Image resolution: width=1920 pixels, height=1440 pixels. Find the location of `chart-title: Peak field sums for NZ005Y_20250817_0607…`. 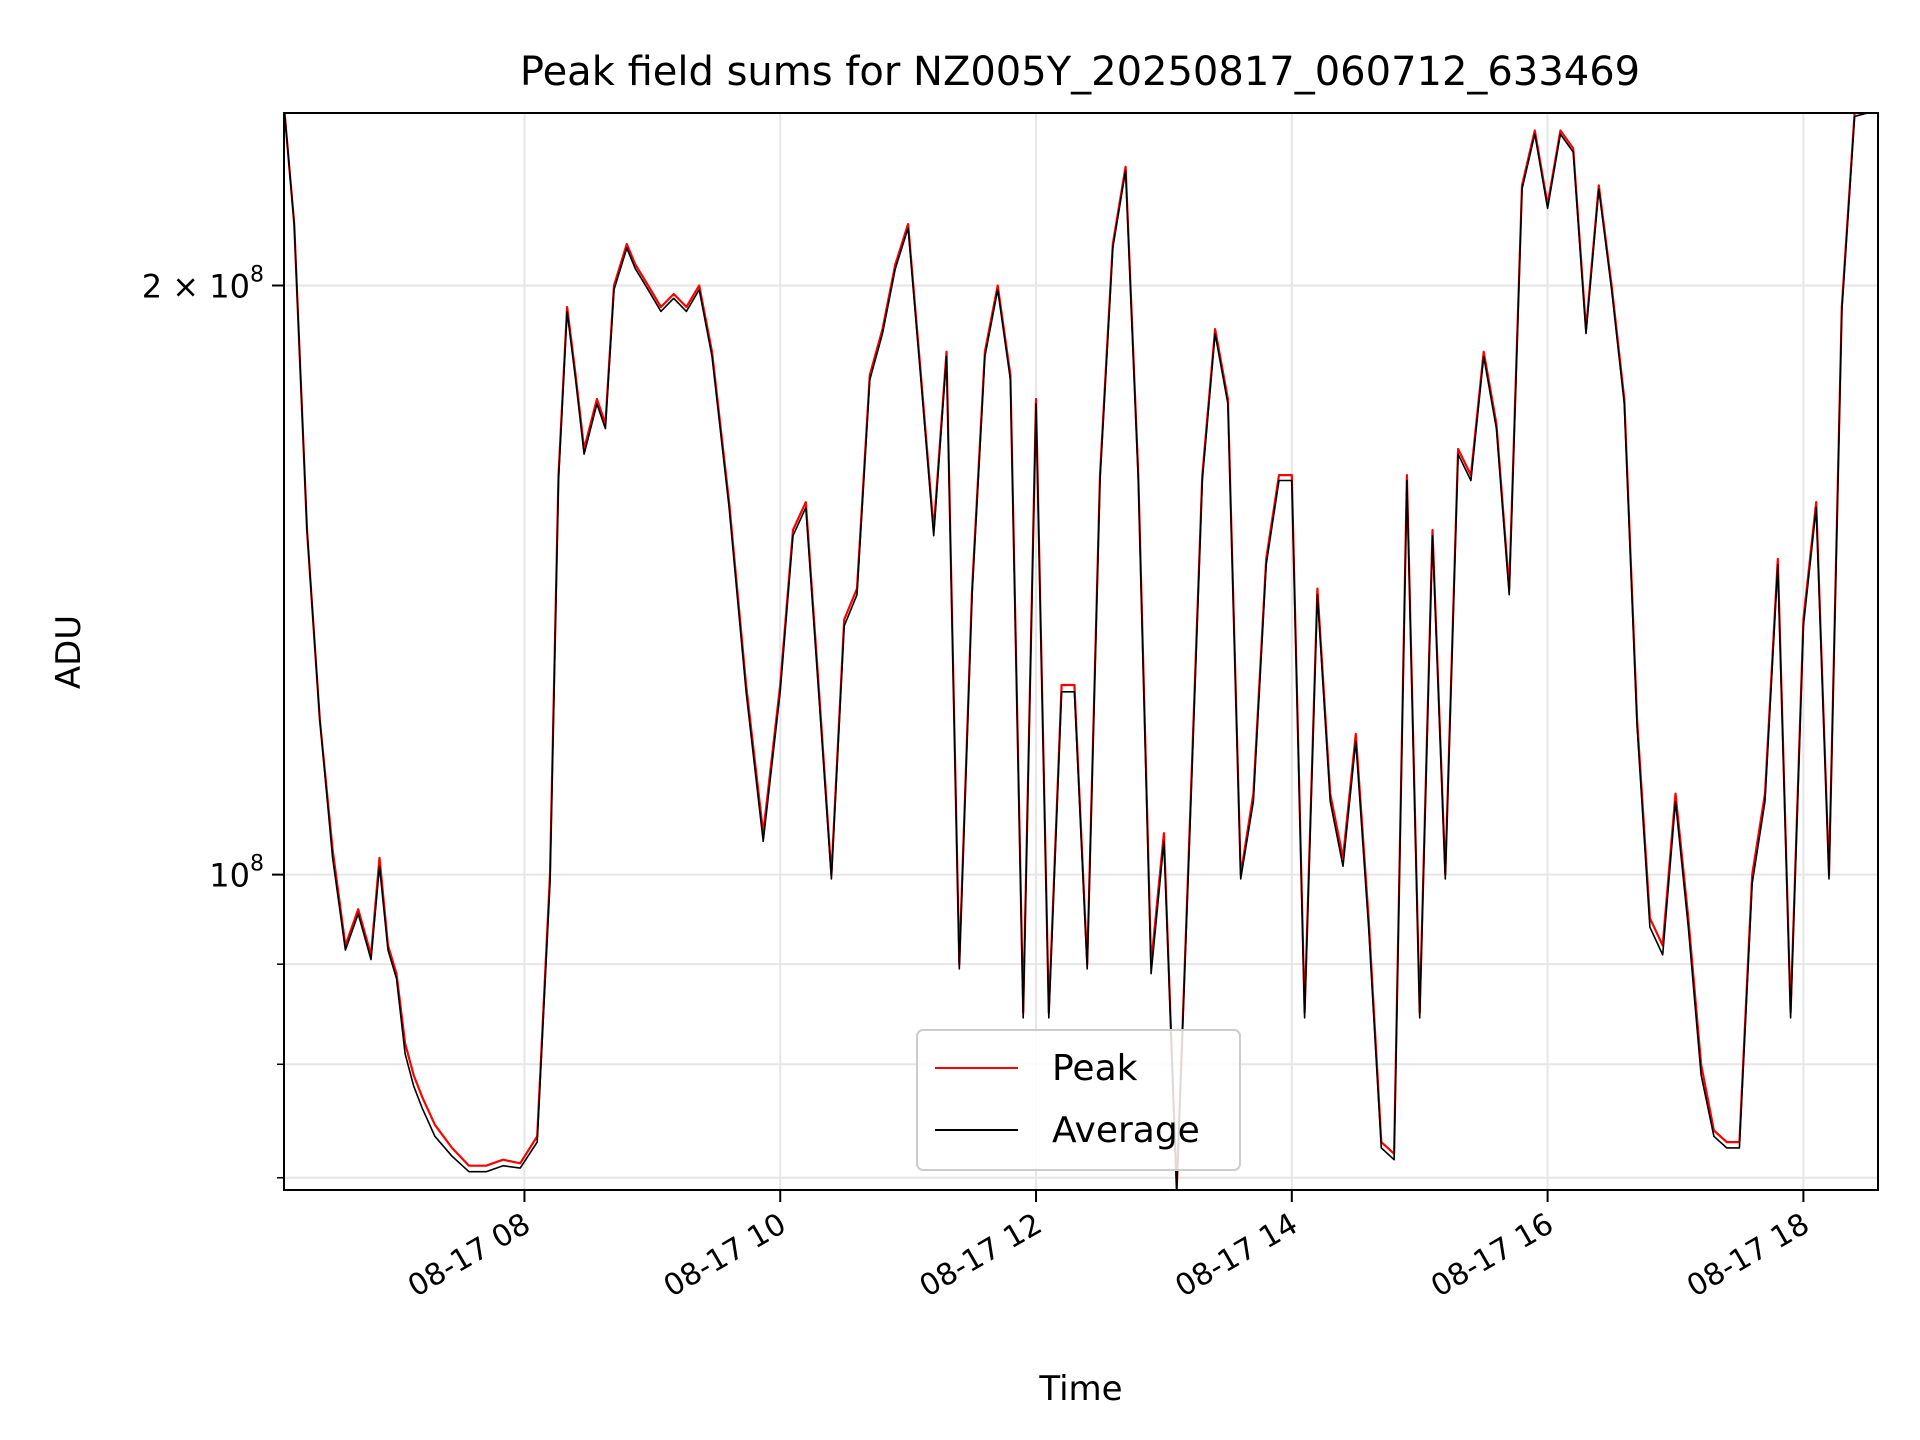

chart-title: Peak field sums for NZ005Y_20250817_0607… is located at coordinates (1080, 72).